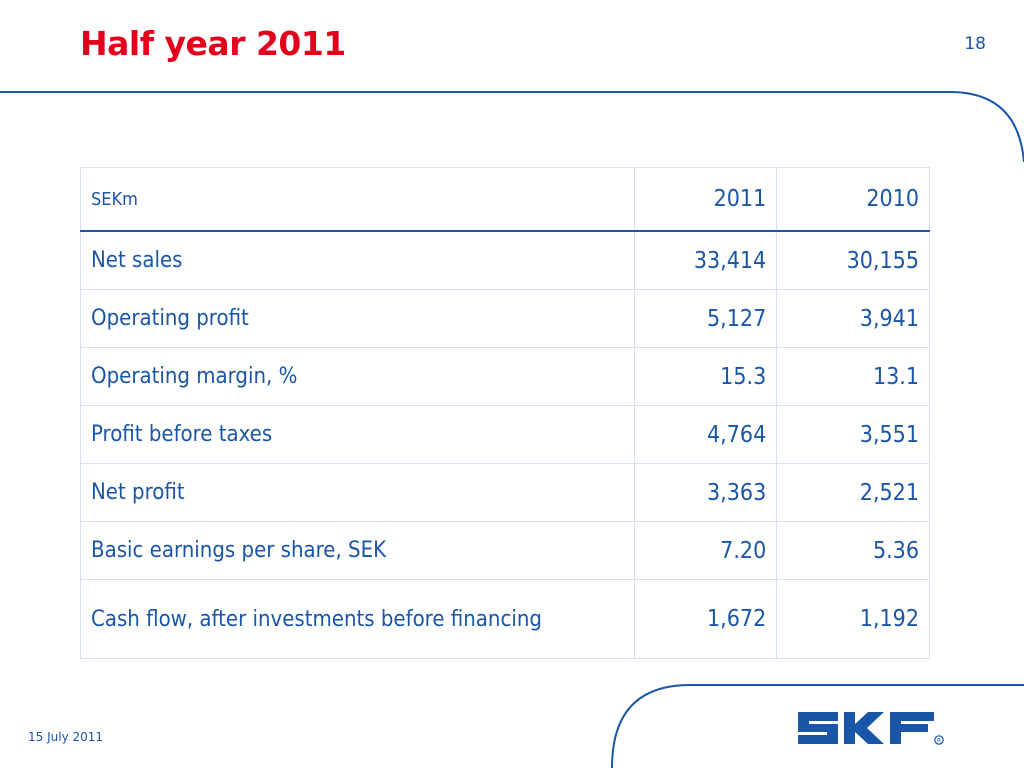 The image size is (1024, 768). Describe the element at coordinates (705, 434) in the screenshot. I see `value-2011: 4,764` at that location.